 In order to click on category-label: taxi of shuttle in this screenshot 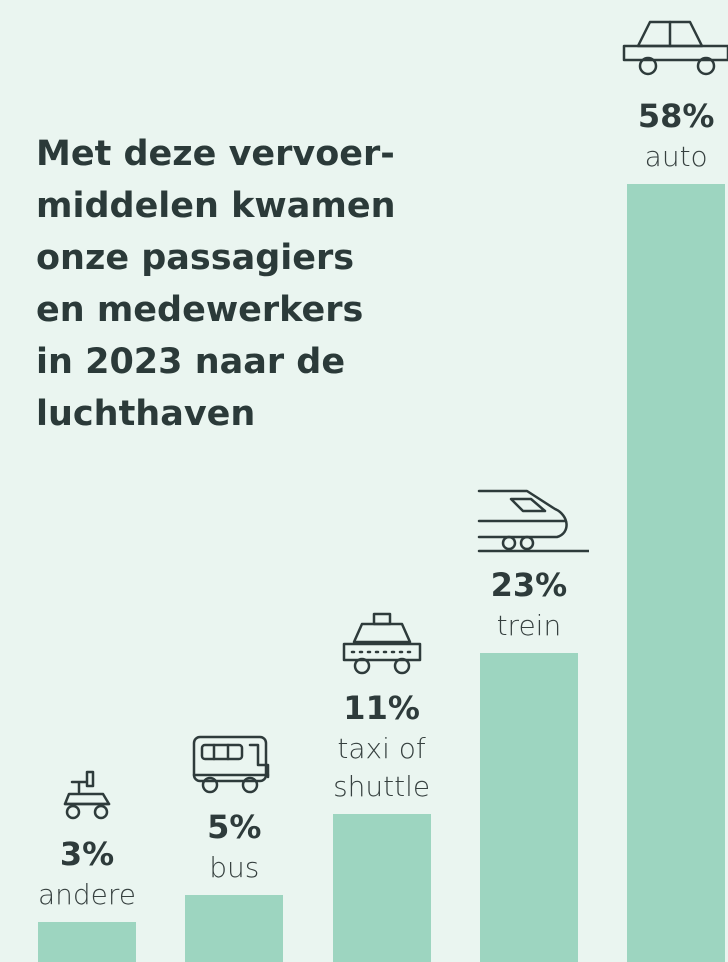, I will do `click(382, 768)`.